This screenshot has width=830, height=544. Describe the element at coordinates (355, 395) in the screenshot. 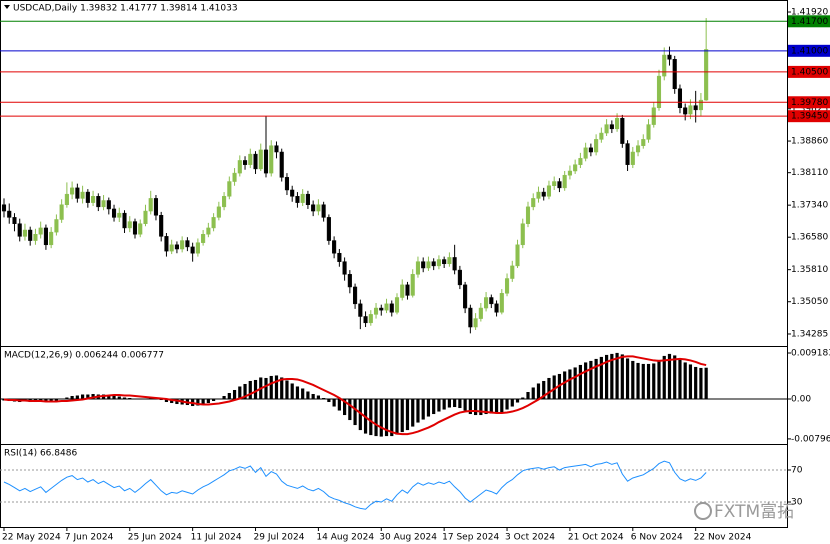

I see `signal-line` at that location.